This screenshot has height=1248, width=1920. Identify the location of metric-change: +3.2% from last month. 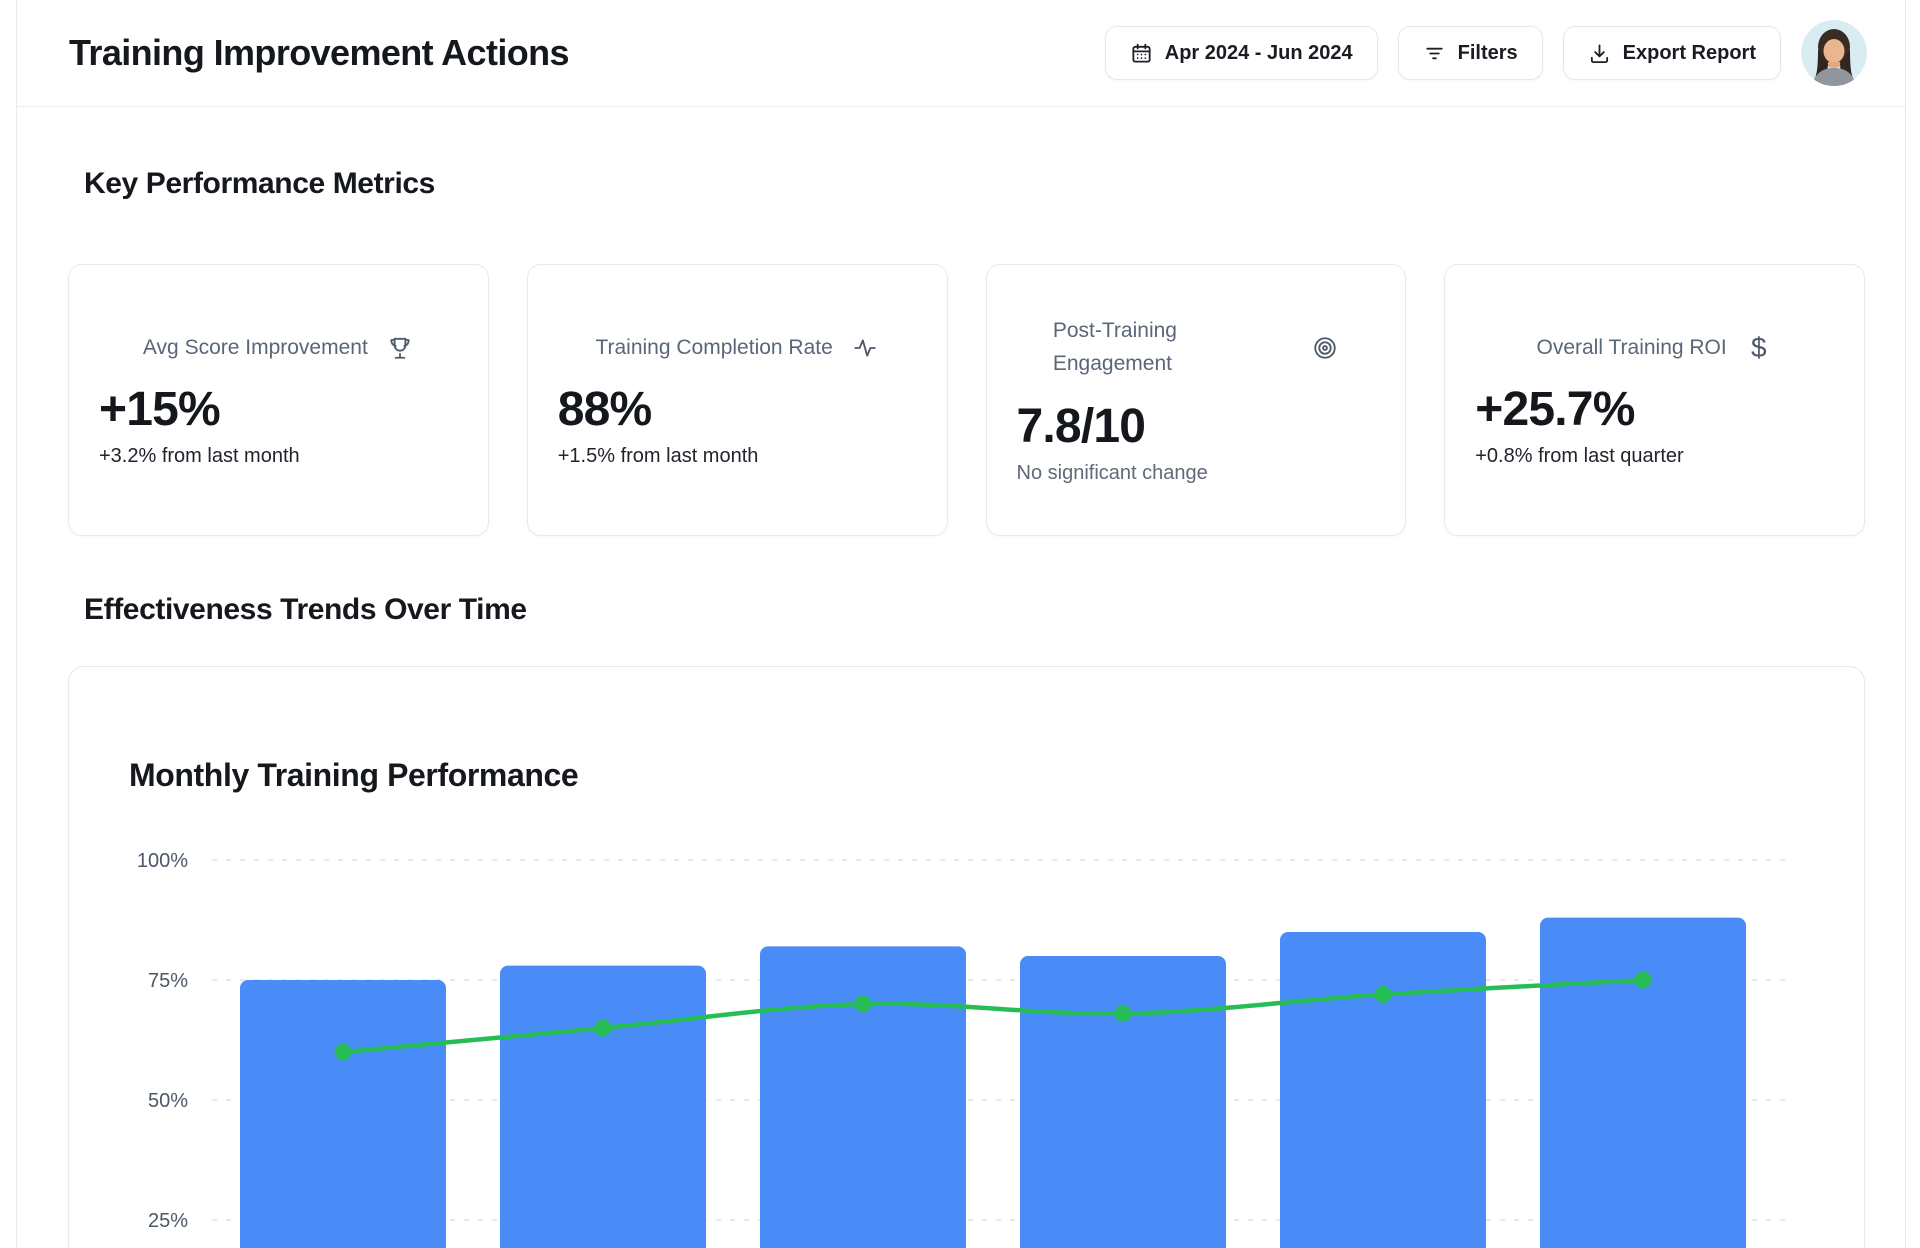
(199, 456).